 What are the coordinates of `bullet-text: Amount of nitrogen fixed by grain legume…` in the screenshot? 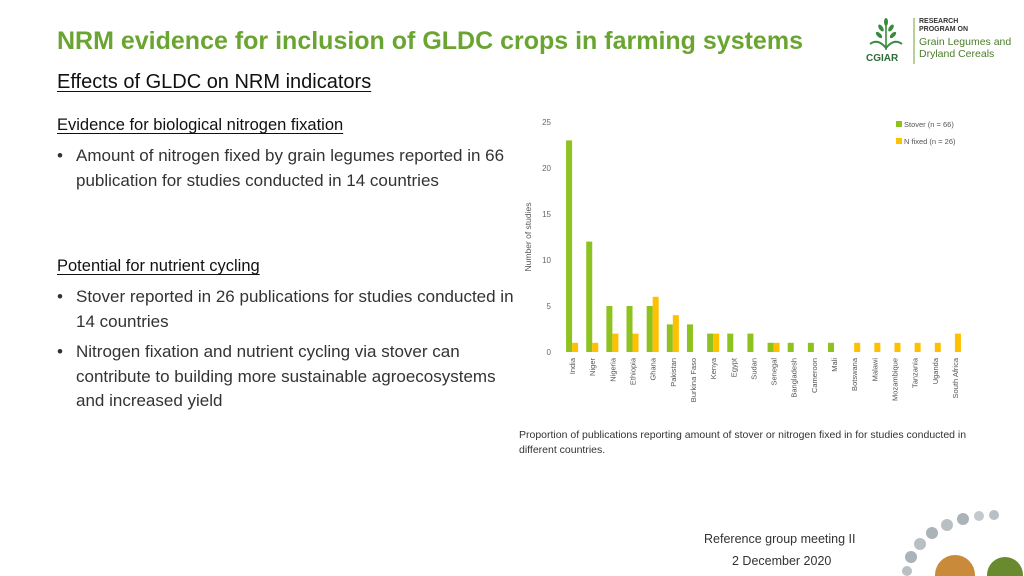 It's located at (290, 168).